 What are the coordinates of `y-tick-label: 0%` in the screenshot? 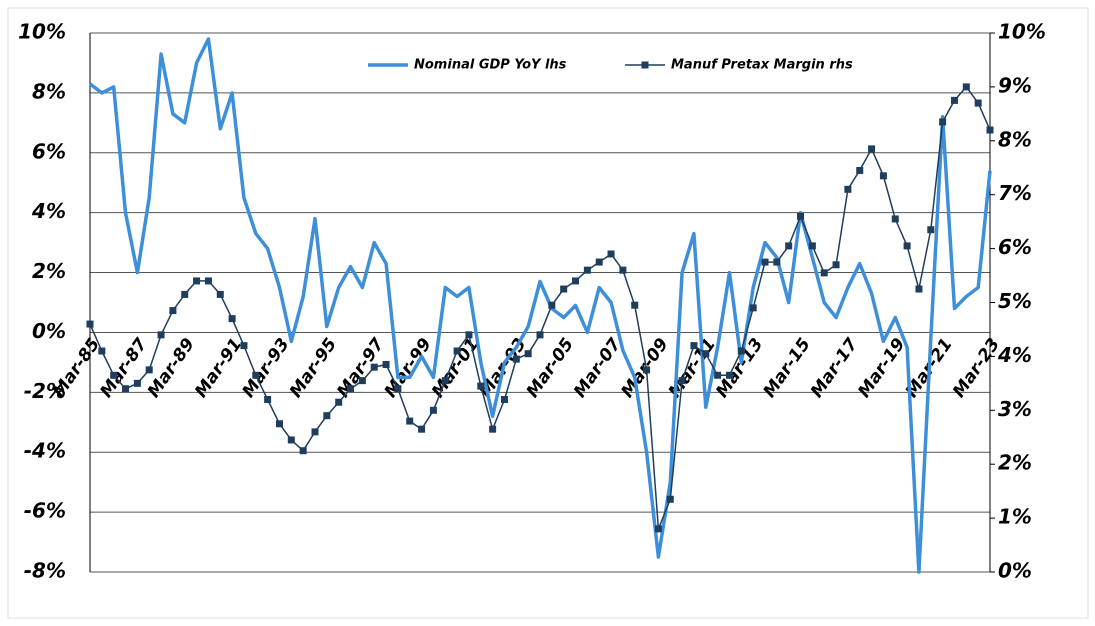 It's located at (49, 331).